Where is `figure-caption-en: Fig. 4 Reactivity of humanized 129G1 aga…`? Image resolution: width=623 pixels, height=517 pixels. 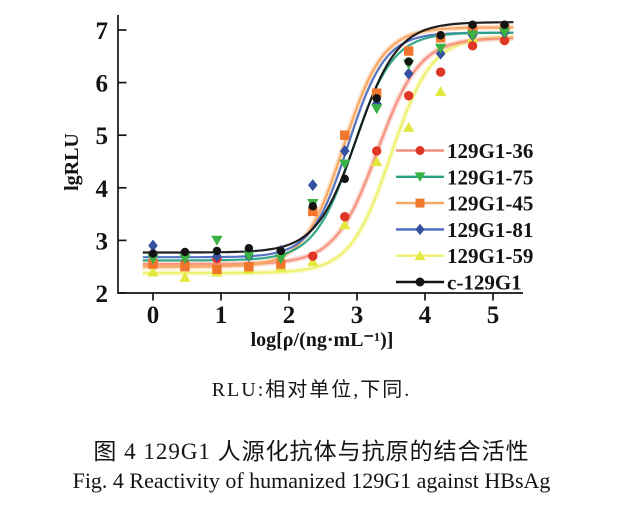 figure-caption-en: Fig. 4 Reactivity of humanized 129G1 aga… is located at coordinates (311, 480).